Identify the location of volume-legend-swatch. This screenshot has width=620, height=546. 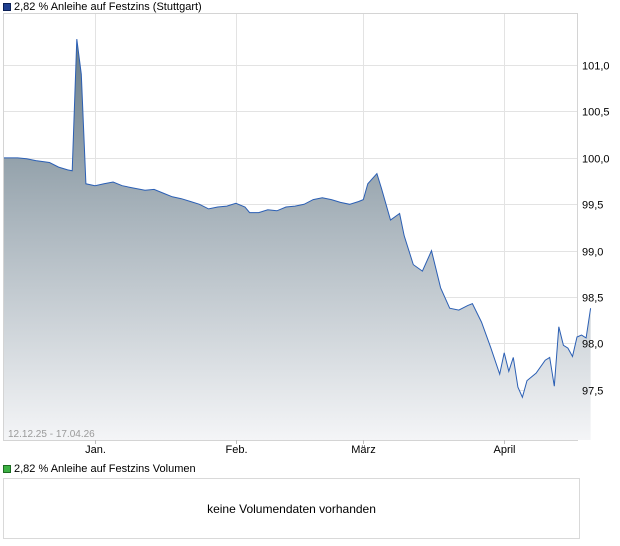
(7, 469).